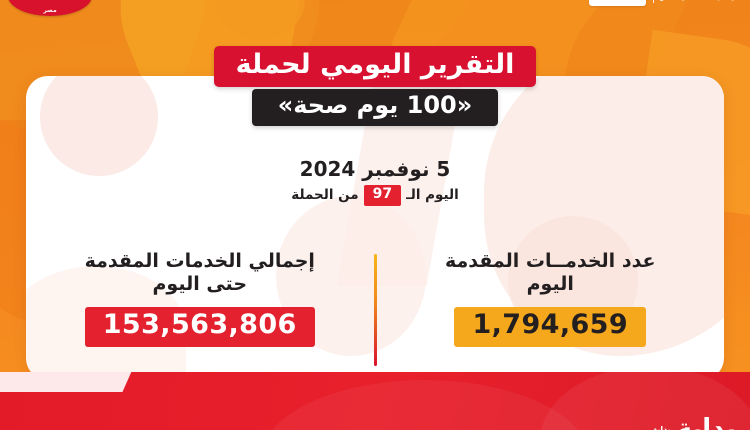  What do you see at coordinates (432, 195) in the screenshot?
I see `day-prefix-label: اليوم الـ` at bounding box center [432, 195].